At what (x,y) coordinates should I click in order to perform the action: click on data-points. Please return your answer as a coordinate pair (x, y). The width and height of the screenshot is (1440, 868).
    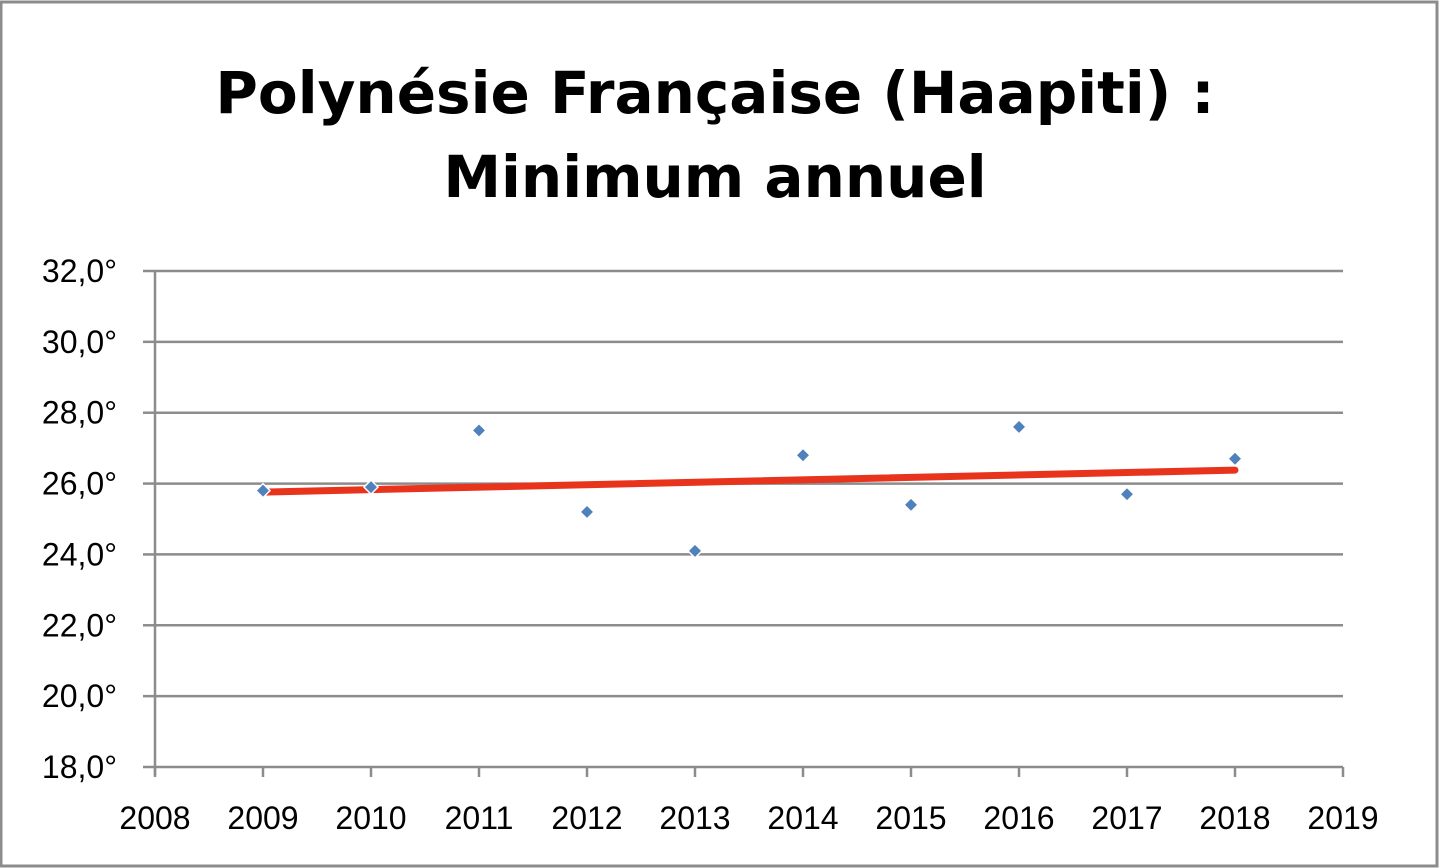
    Looking at the image, I should click on (749, 488).